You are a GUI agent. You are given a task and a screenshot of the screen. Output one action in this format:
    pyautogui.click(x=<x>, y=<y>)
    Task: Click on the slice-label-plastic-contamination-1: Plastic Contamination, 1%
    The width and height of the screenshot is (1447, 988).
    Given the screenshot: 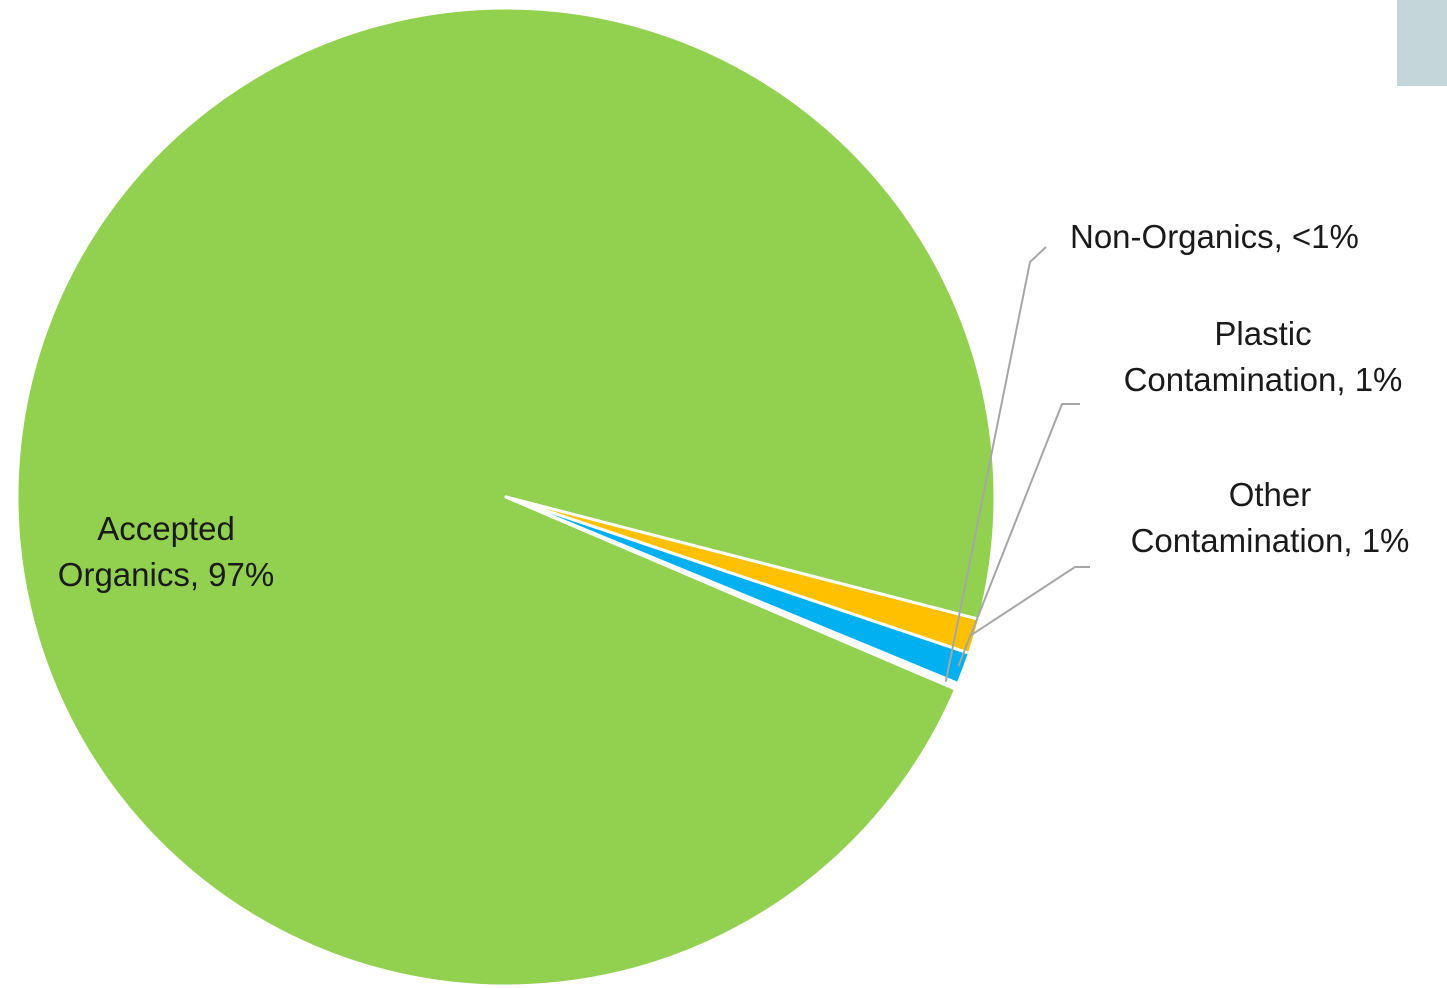 What is the action you would take?
    pyautogui.click(x=1263, y=356)
    